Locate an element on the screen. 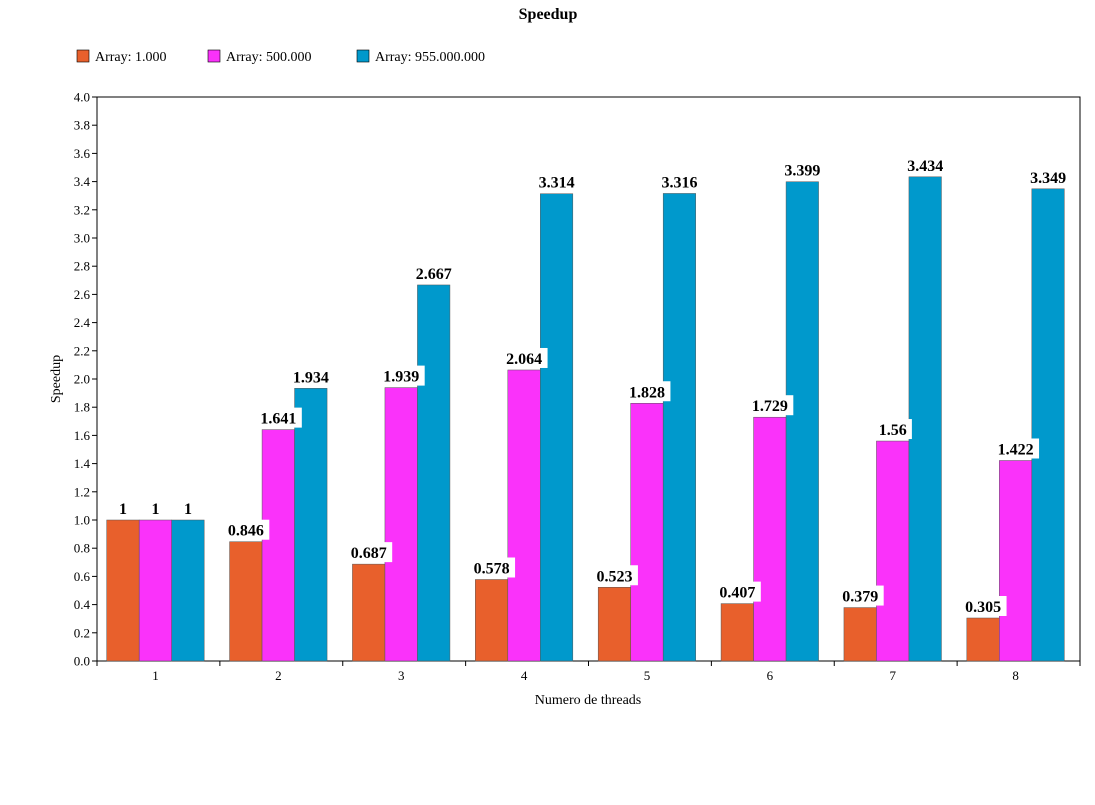 This screenshot has height=805, width=1095. y-tick-label: 3.8 is located at coordinates (82, 125).